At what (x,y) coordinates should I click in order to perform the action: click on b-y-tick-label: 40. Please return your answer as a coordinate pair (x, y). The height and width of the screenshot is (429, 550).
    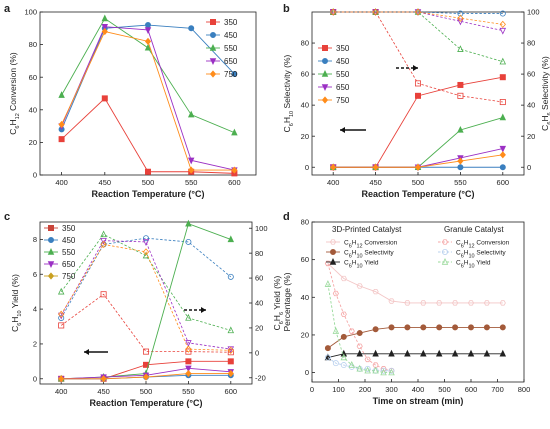
    Looking at the image, I should click on (305, 105).